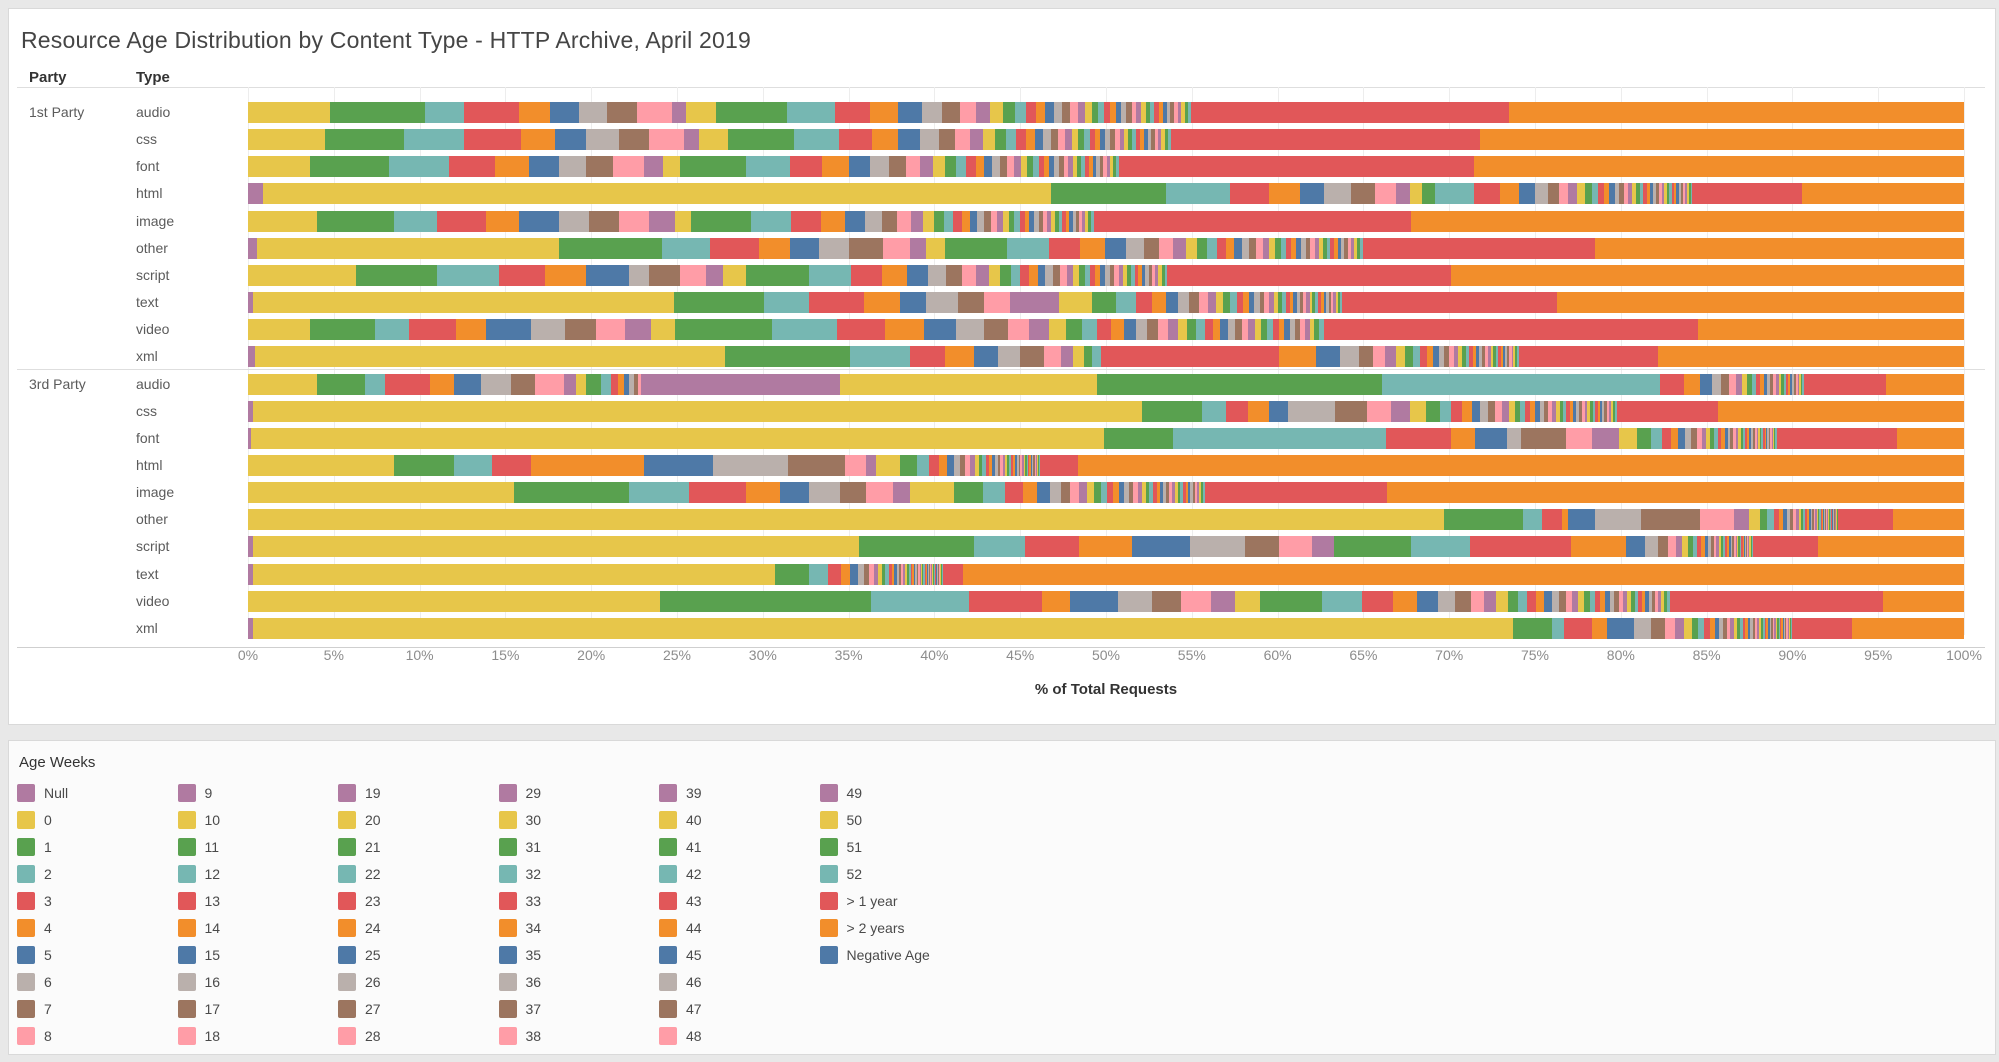  What do you see at coordinates (359, 928) in the screenshot?
I see `legend-item: 24` at bounding box center [359, 928].